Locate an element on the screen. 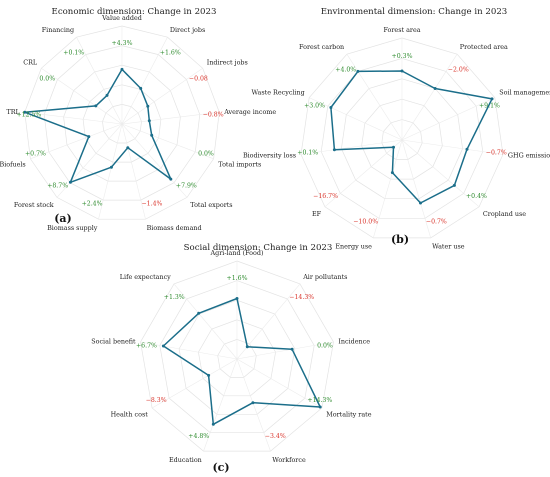 This screenshot has width=550, height=477. axis-label: Social benefit is located at coordinates (113, 342).